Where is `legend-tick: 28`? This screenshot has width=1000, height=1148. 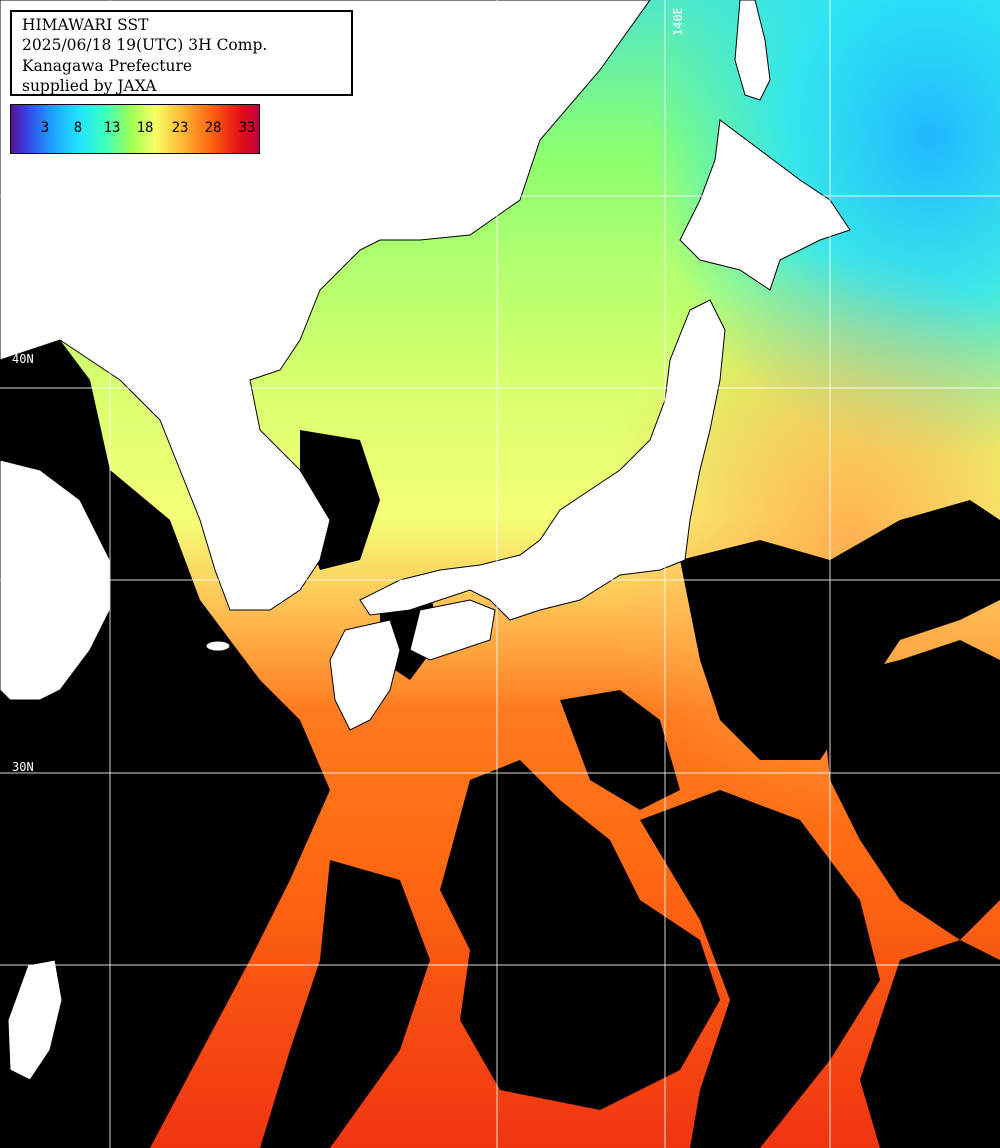 legend-tick: 28 is located at coordinates (213, 128).